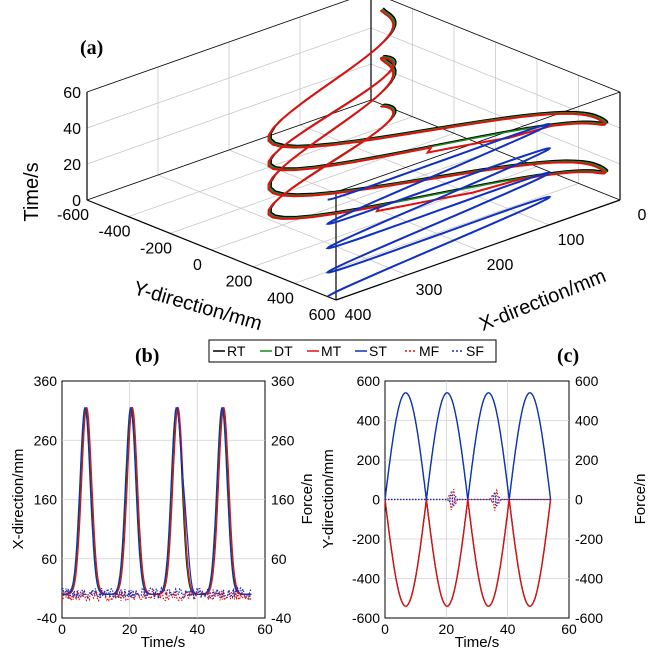 This screenshot has height=651, width=653. Describe the element at coordinates (500, 265) in the screenshot. I see `panel-a-xtick: 200` at that location.